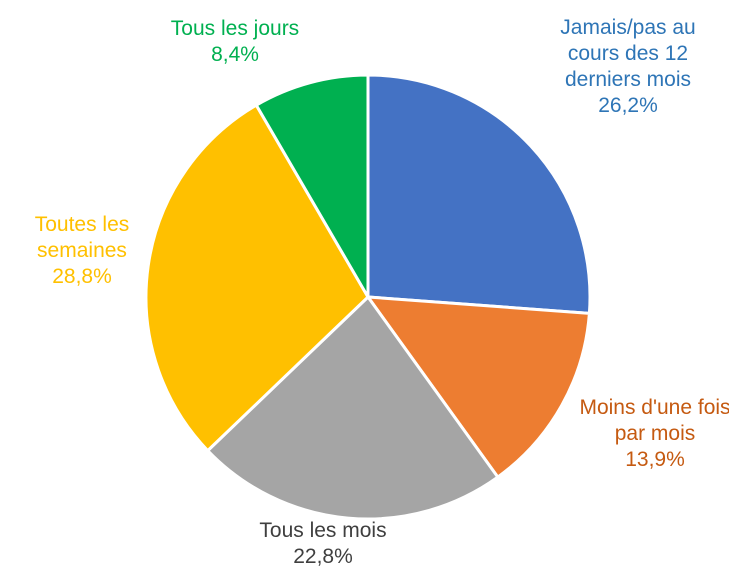 The image size is (729, 579). I want to click on category-label: Jamais/pas au cours des 12 derniers mois, so click(628, 53).